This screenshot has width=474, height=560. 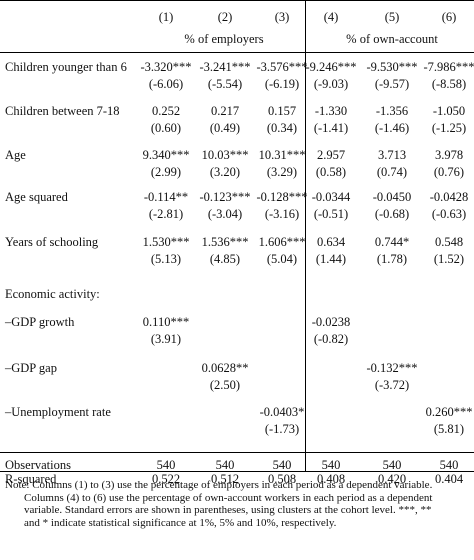 What do you see at coordinates (449, 17) in the screenshot?
I see `column-header: (6)` at bounding box center [449, 17].